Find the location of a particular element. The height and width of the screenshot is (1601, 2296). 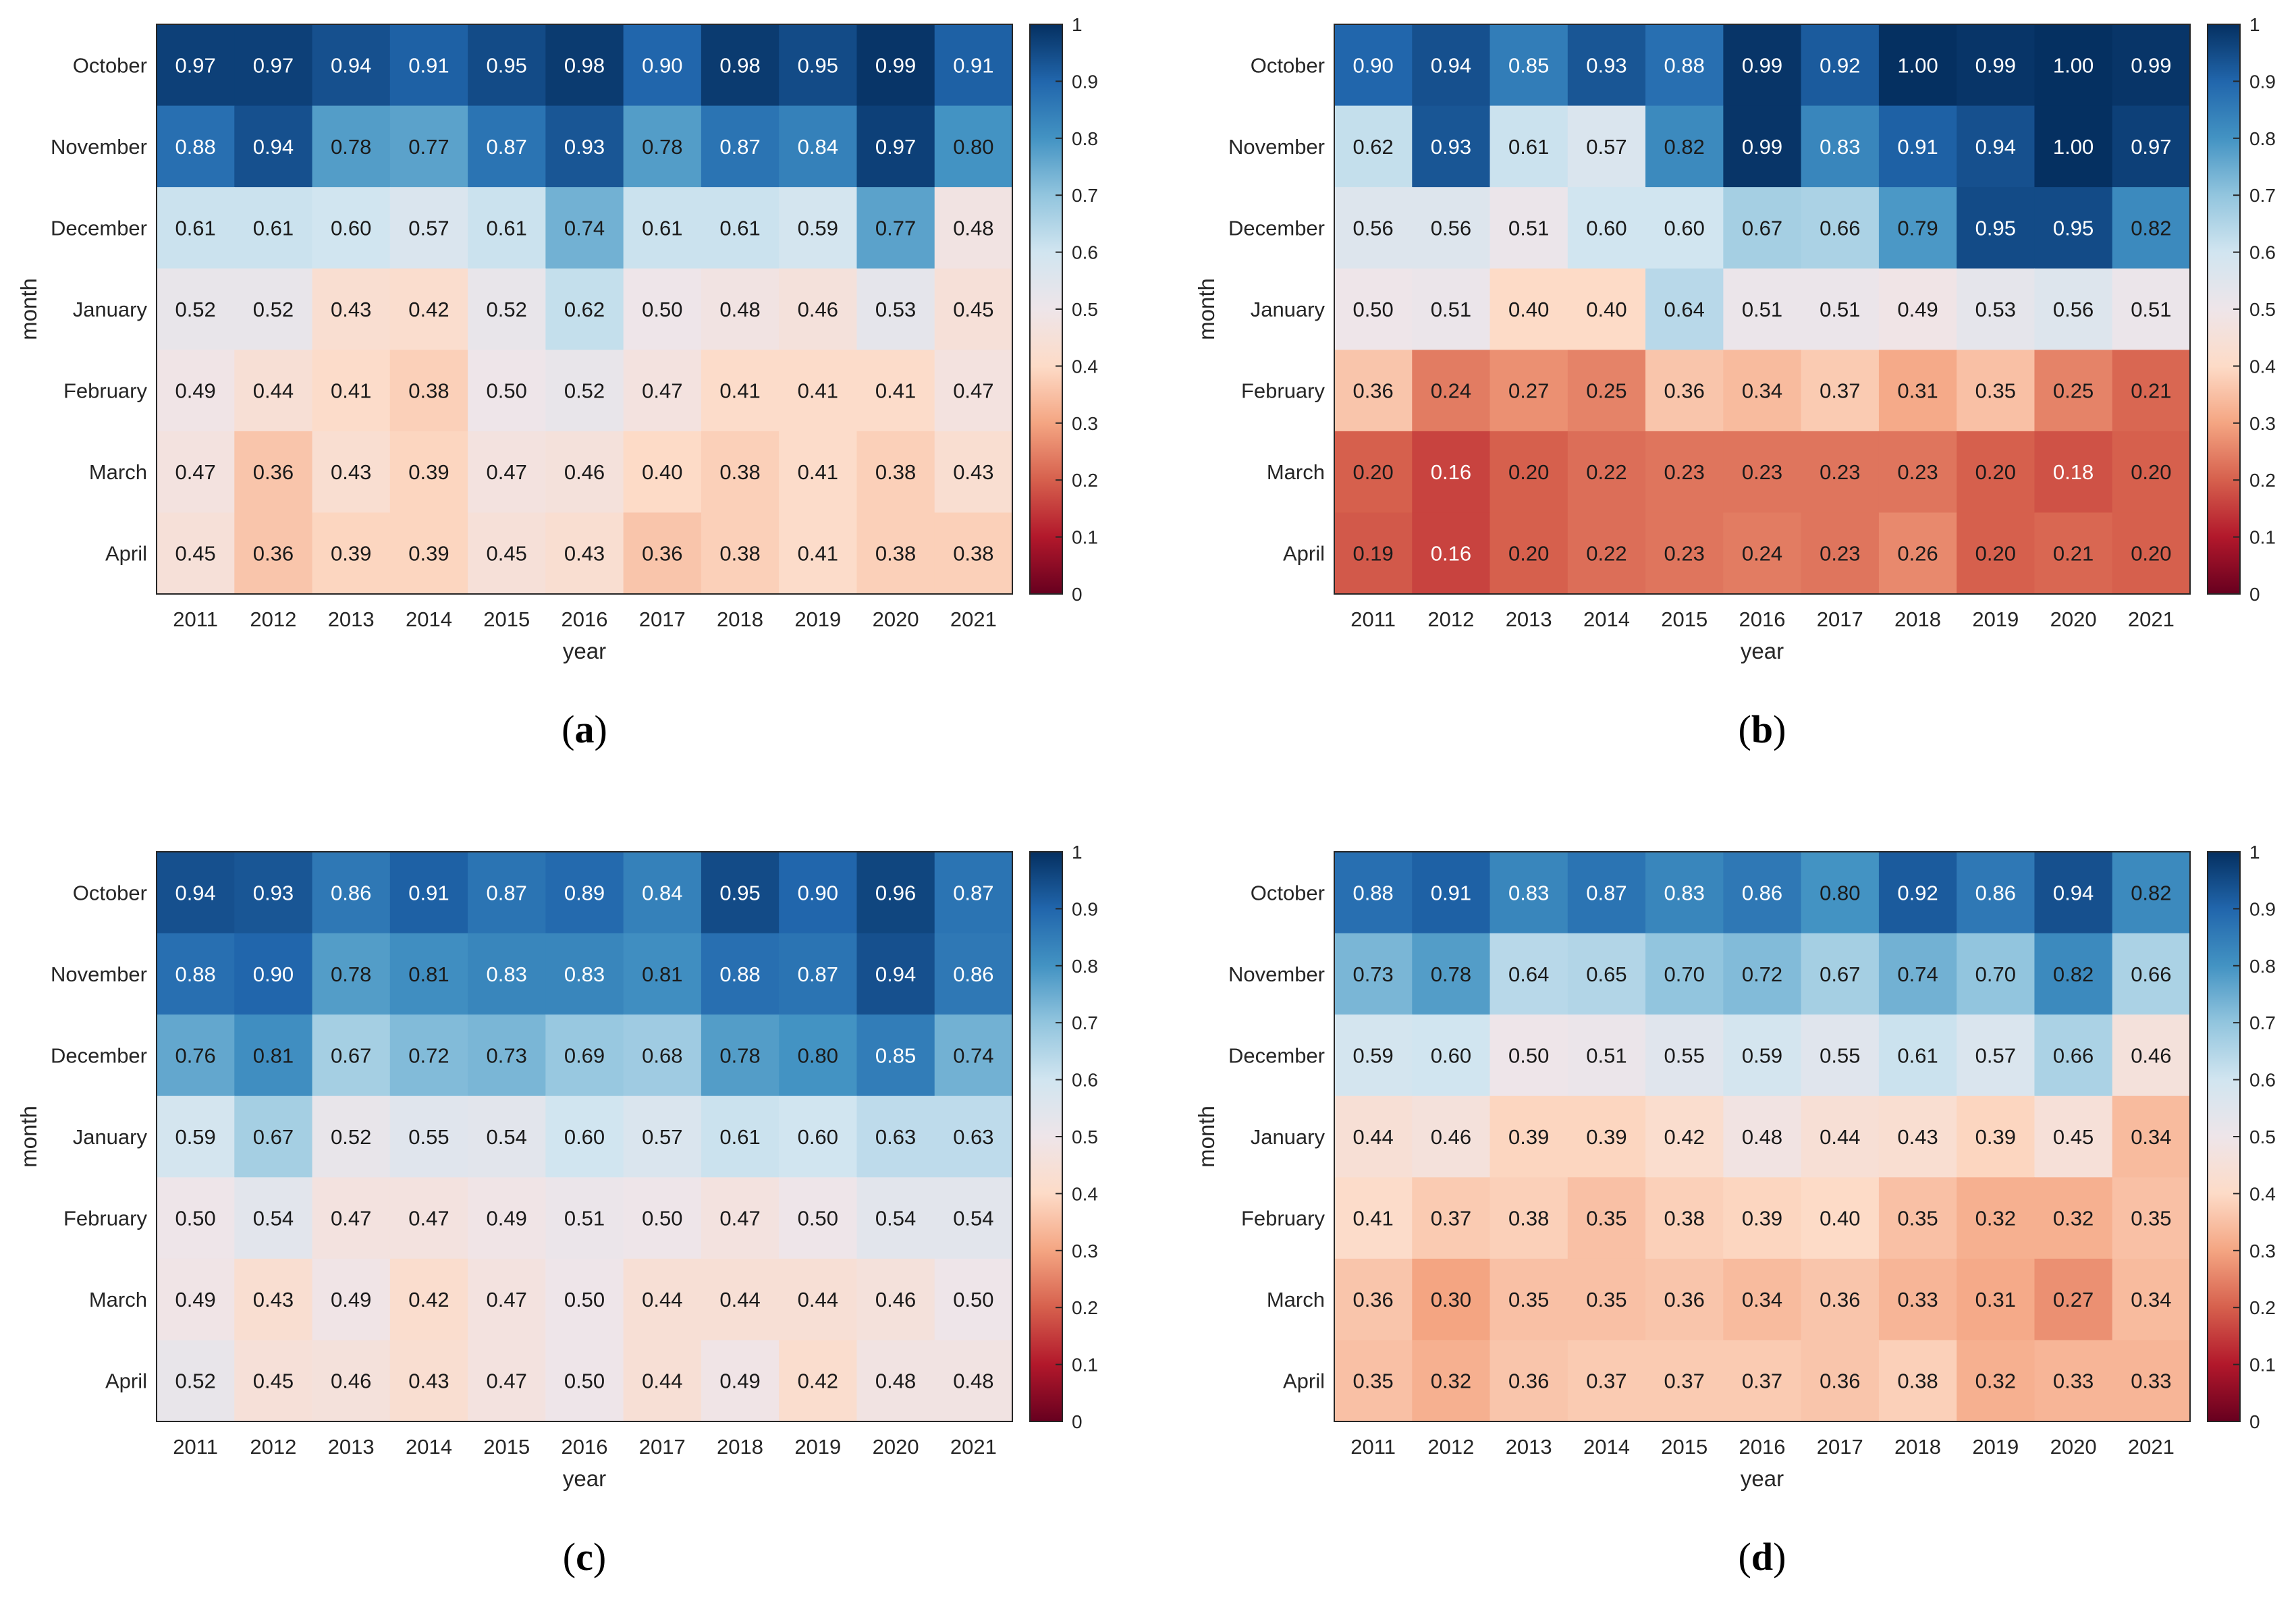

x-tick-label: 2021 is located at coordinates (973, 1447).